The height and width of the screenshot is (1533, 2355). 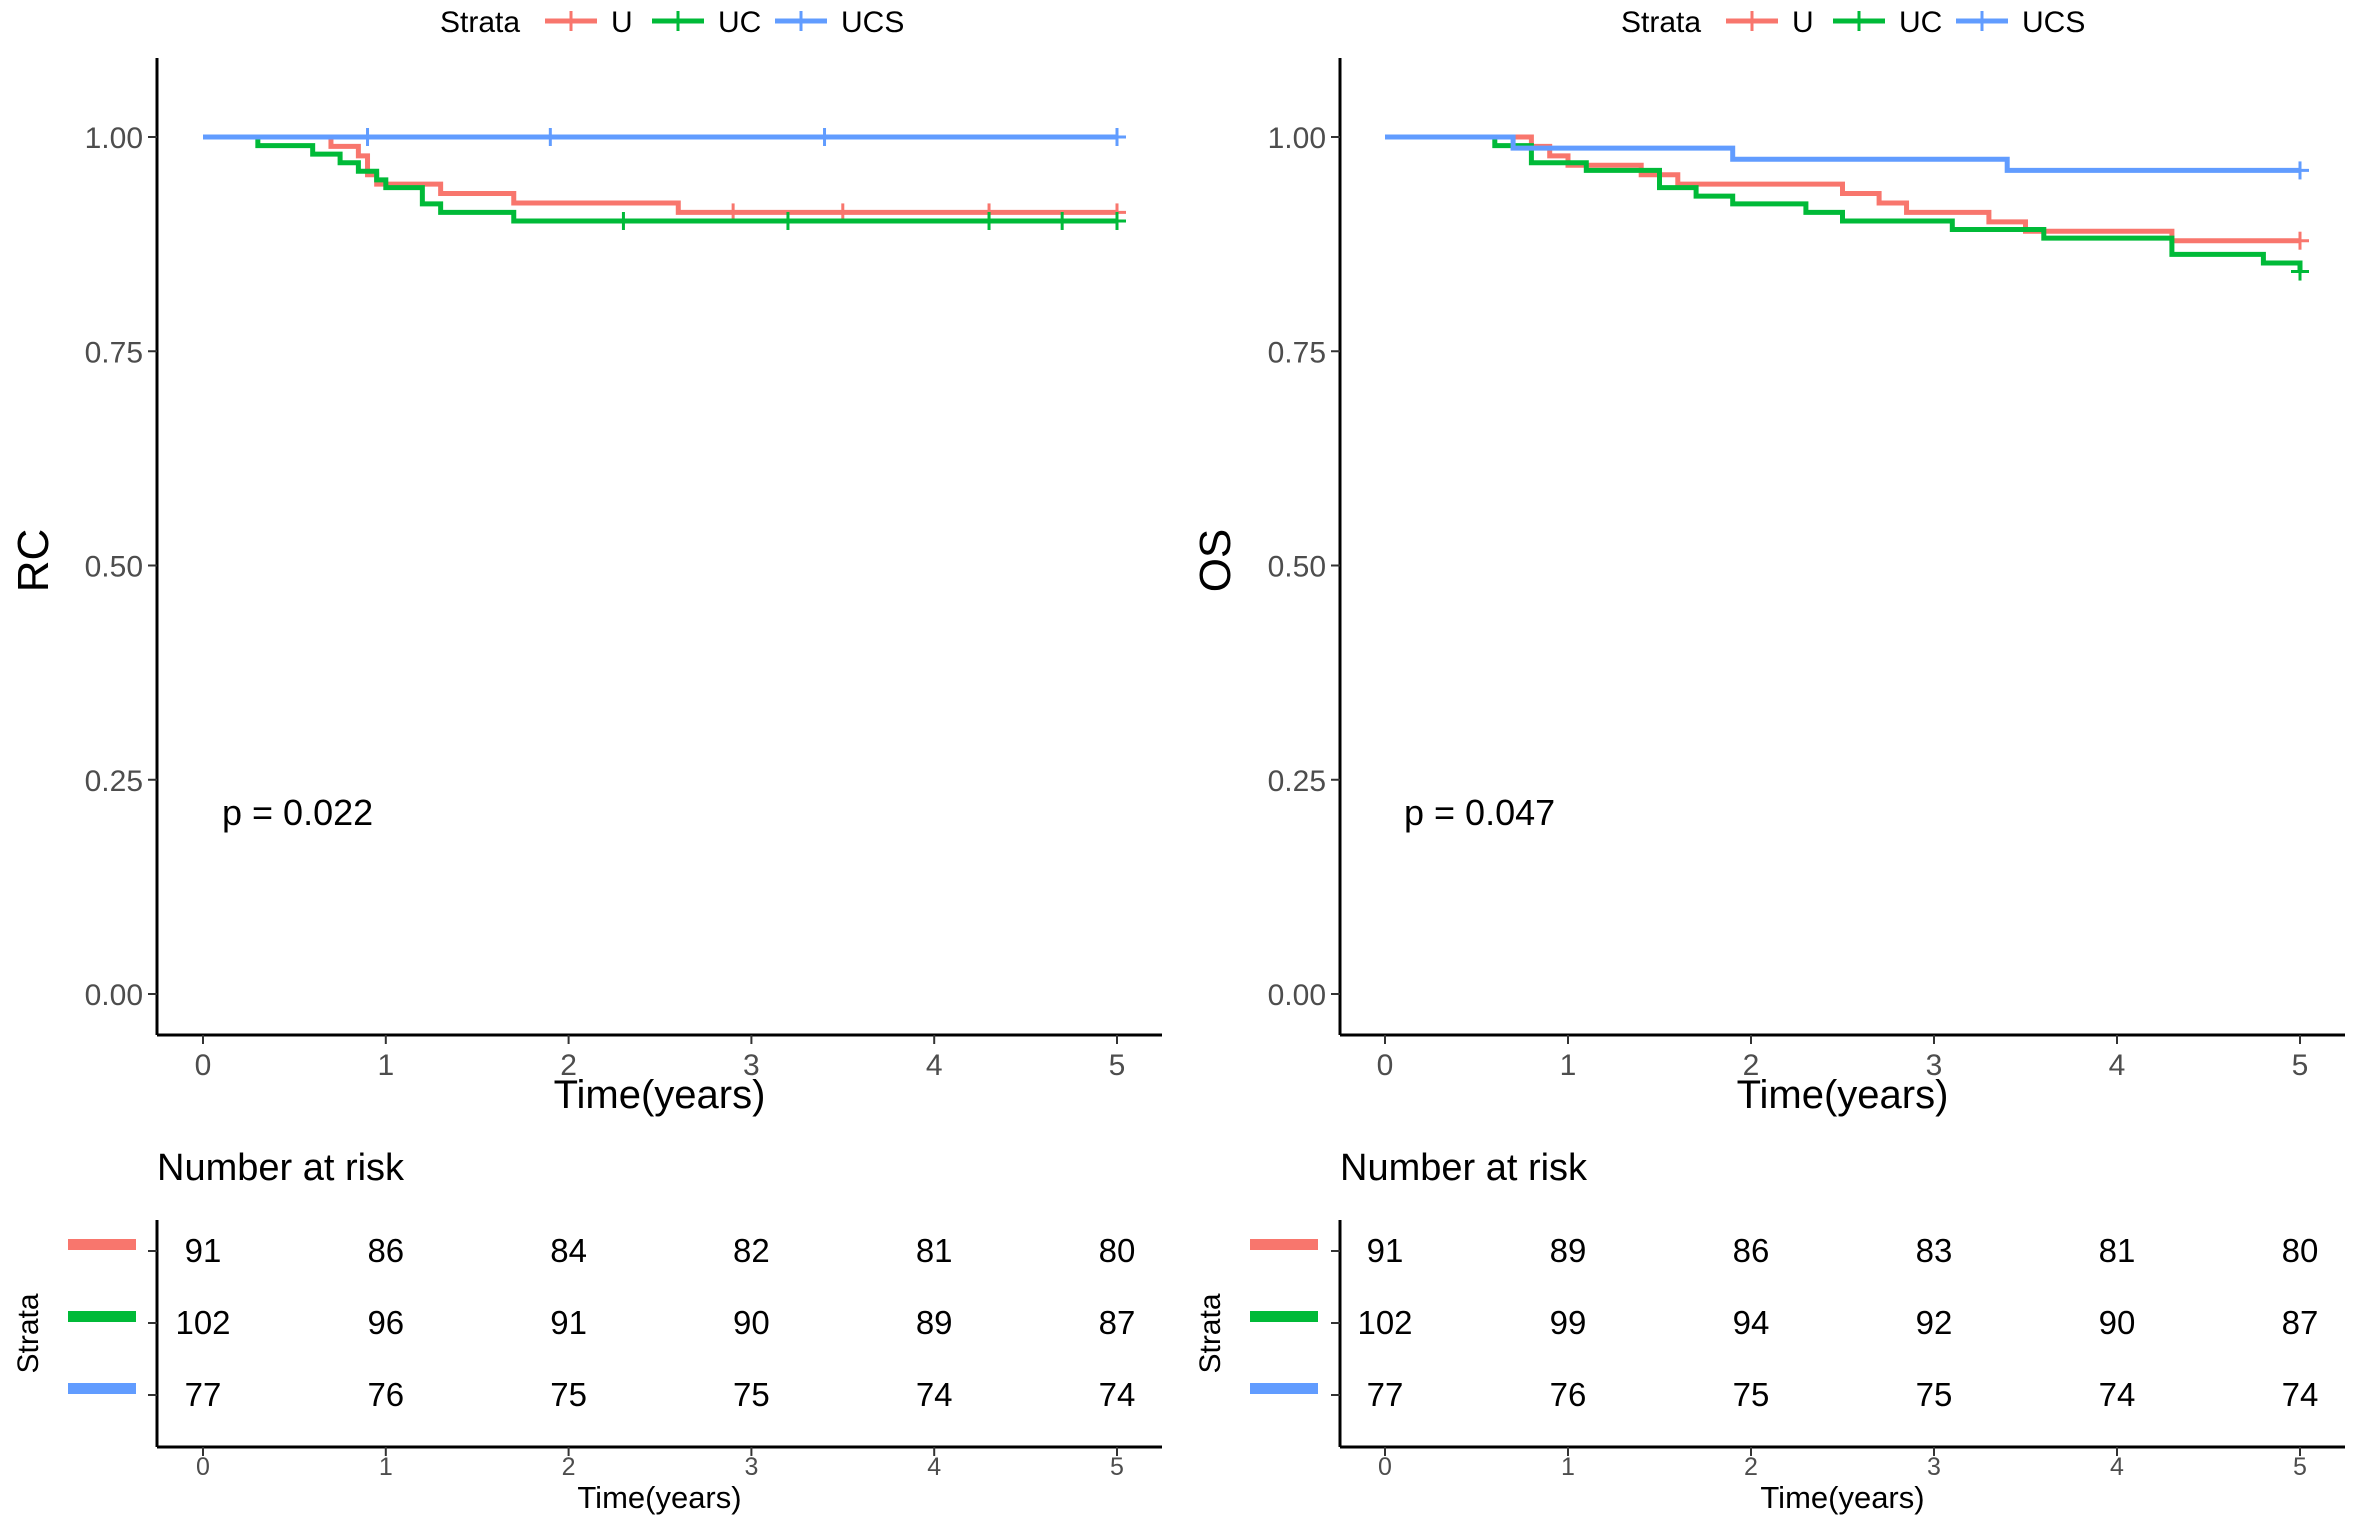 I want to click on risk-count: 94, so click(x=1751, y=1322).